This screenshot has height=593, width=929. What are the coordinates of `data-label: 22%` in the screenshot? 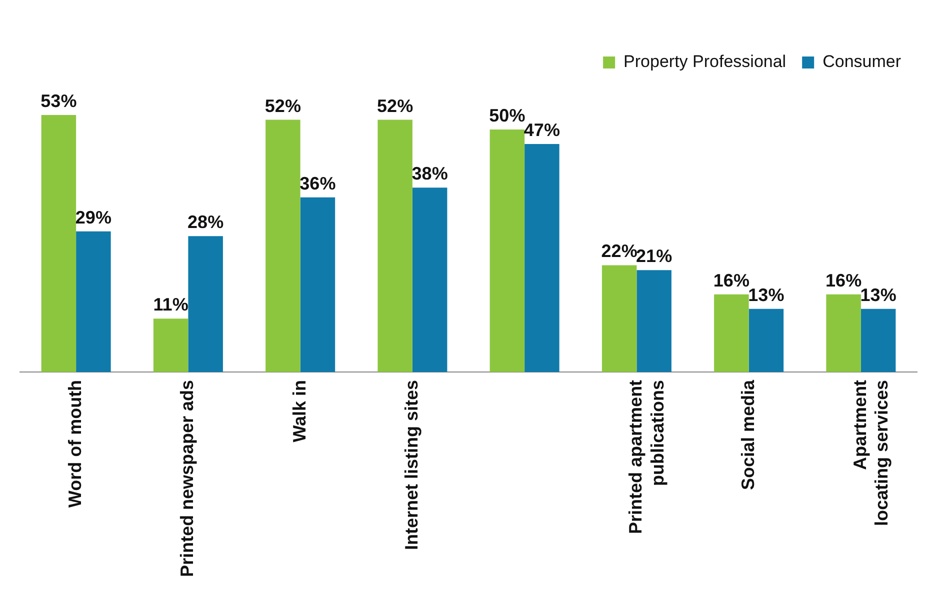 It's located at (619, 251).